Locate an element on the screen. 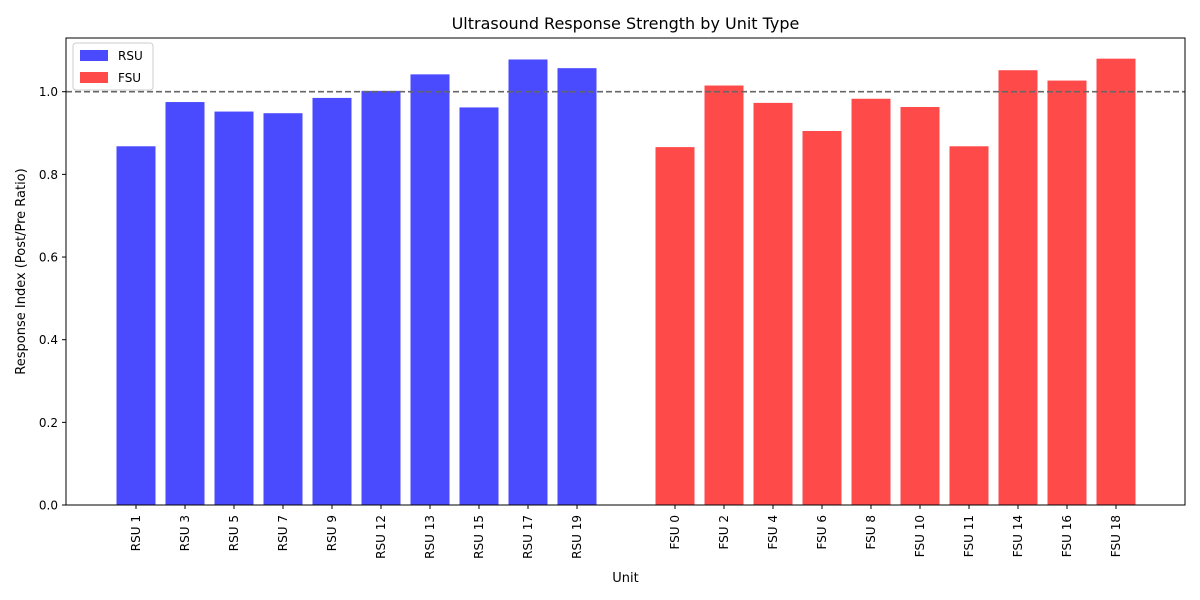 This screenshot has height=600, width=1200. legend-swatch-rsu is located at coordinates (94, 55).